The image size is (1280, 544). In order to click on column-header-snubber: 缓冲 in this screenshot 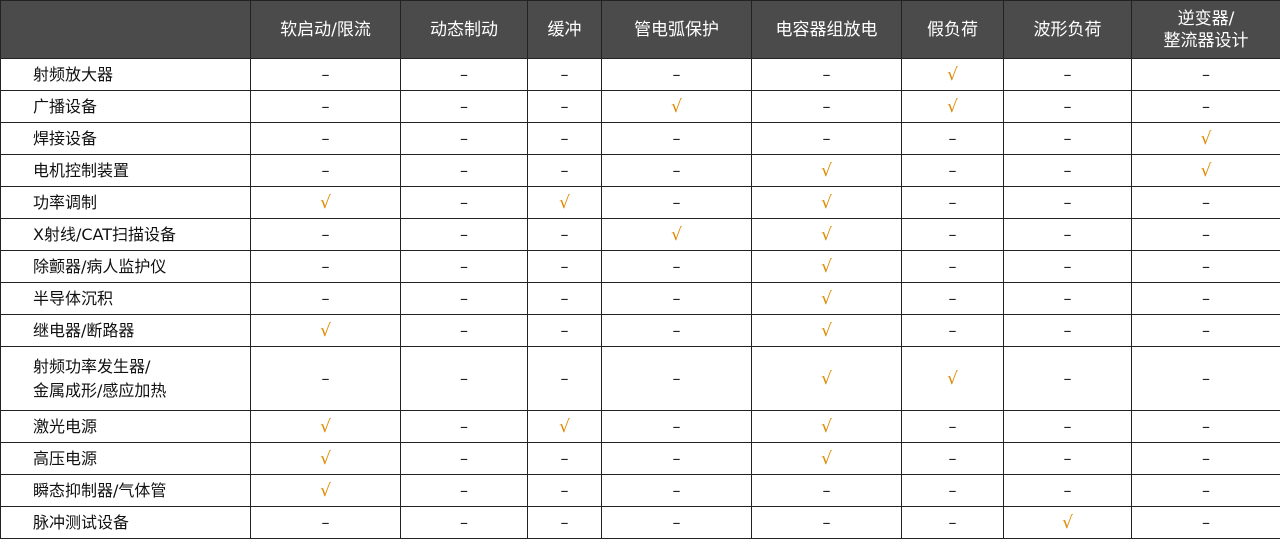, I will do `click(564, 29)`.